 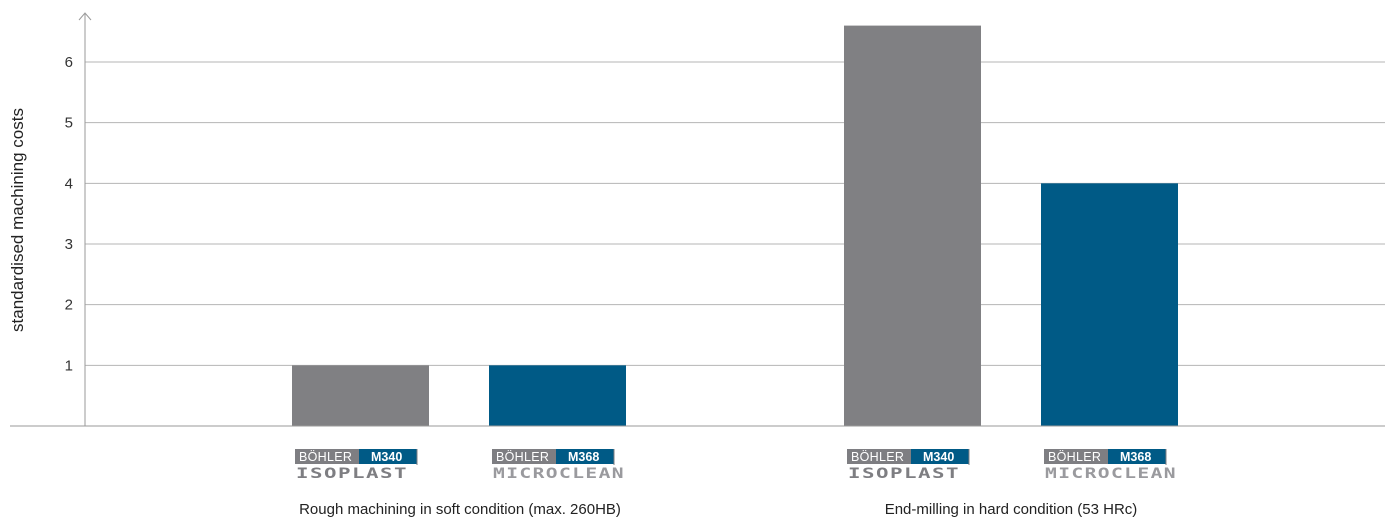 I want to click on y-axis-label: standardised machining costs, so click(x=17, y=220).